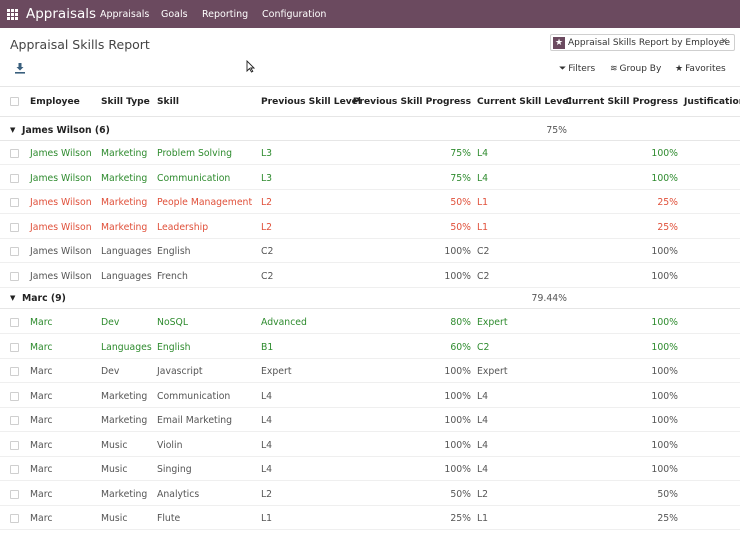 The image size is (740, 551). Describe the element at coordinates (577, 69) in the screenshot. I see `filters-button: ⏷ Filters` at that location.